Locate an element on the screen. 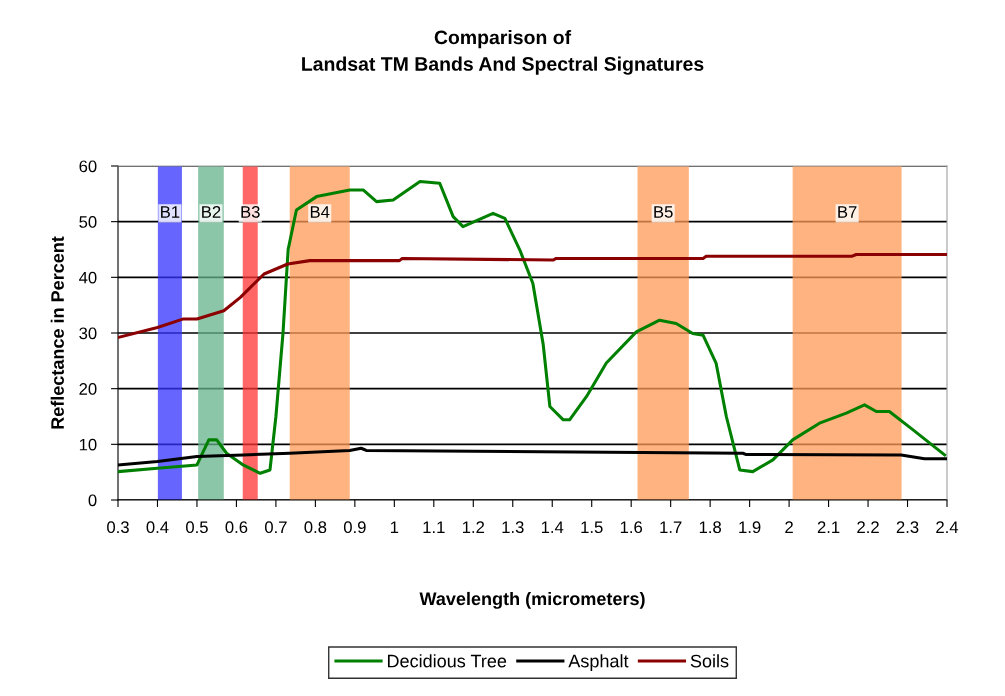 This screenshot has width=1005, height=696. x-tick-label: 1.8 is located at coordinates (710, 527).